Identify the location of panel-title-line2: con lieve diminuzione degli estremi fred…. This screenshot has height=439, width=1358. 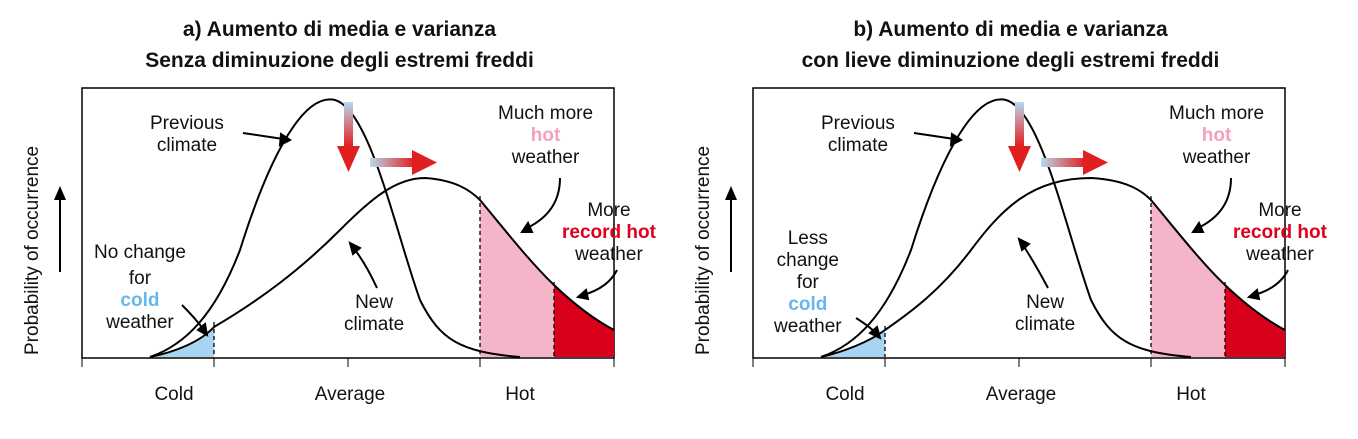
(1010, 60).